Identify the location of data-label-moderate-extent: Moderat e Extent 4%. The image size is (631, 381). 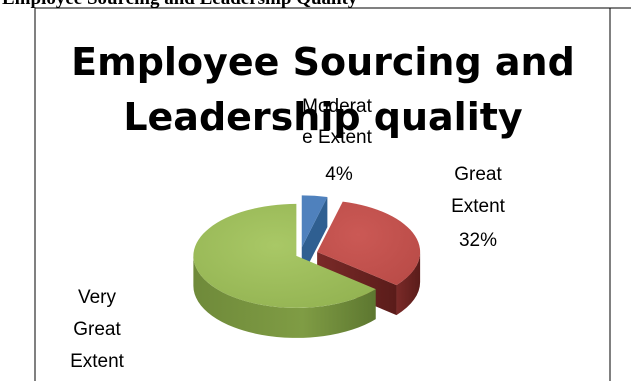
(337, 140).